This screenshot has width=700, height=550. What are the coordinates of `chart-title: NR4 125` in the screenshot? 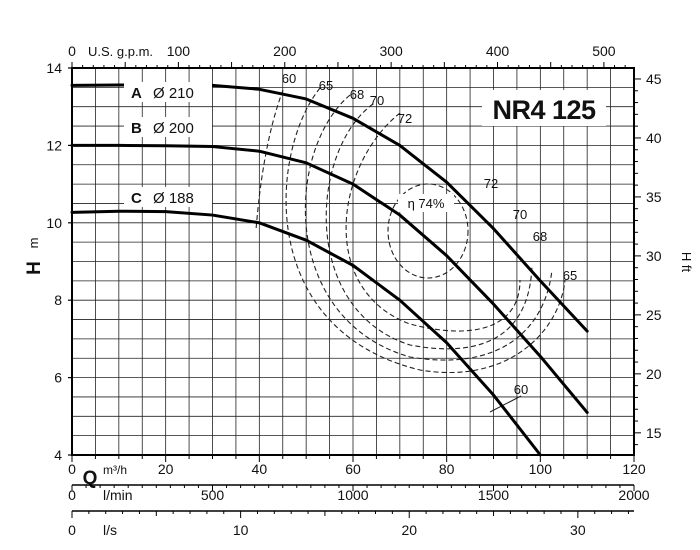 It's located at (544, 110).